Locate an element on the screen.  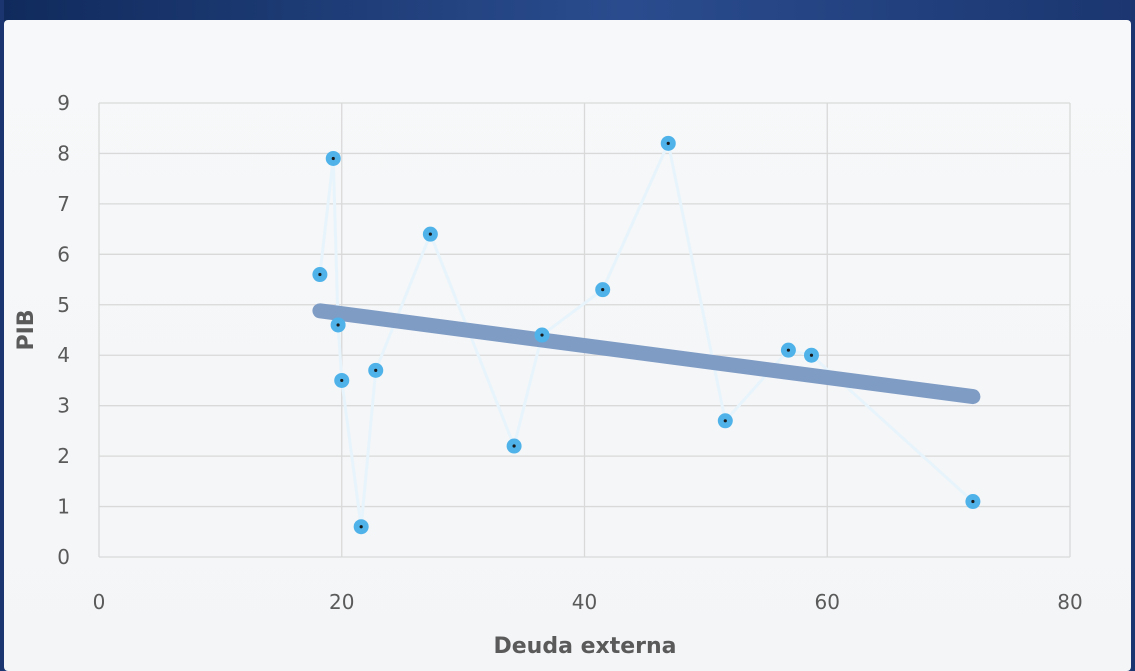
x-tick-label: 60 is located at coordinates (827, 602).